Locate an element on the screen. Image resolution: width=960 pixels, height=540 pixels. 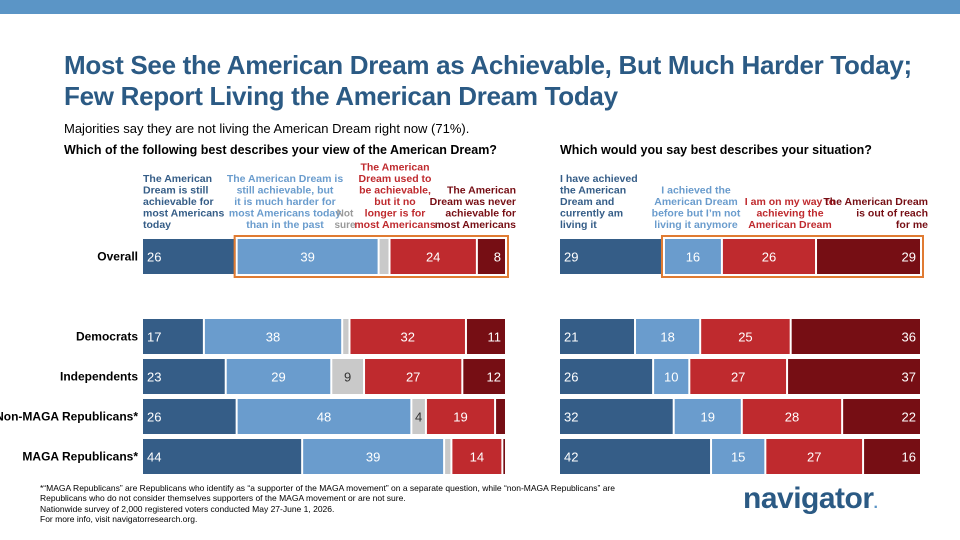
bar-value-label: 44 is located at coordinates (154, 457).